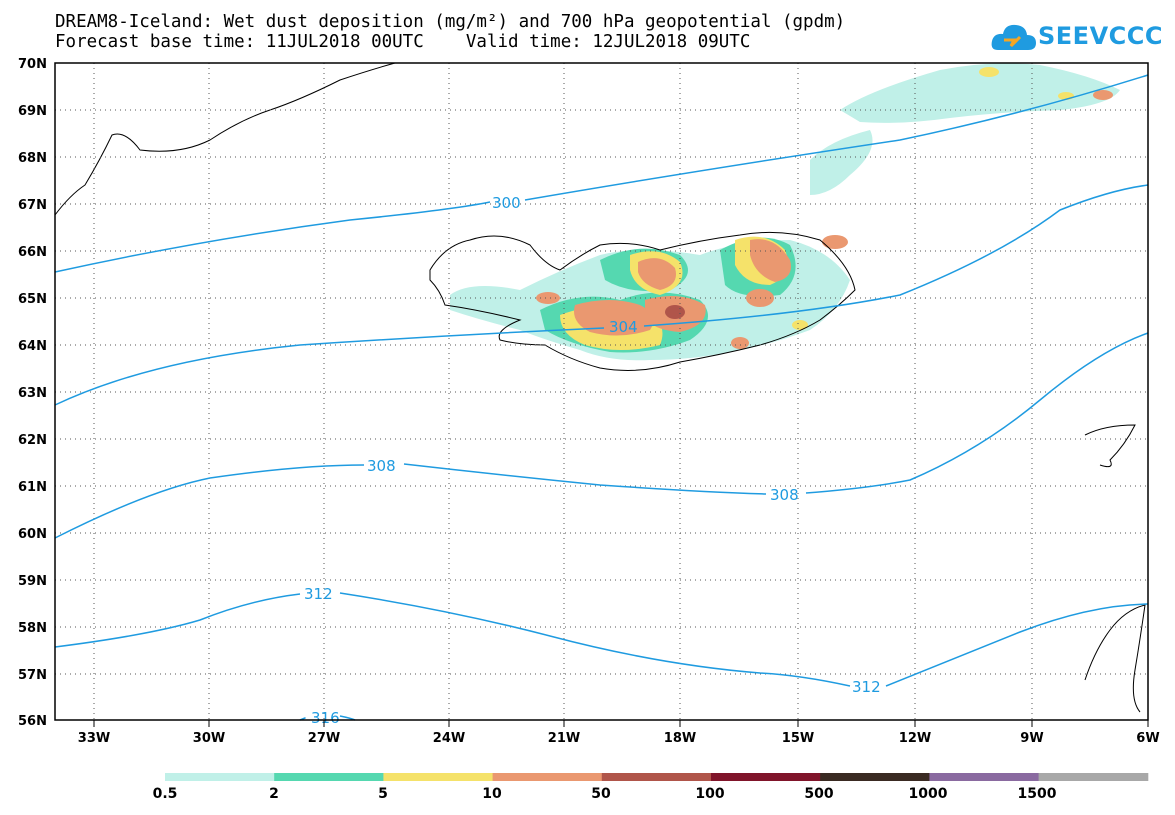 The height and width of the screenshot is (815, 1175). Describe the element at coordinates (1037, 794) in the screenshot. I see `legend-label: 1500` at that location.